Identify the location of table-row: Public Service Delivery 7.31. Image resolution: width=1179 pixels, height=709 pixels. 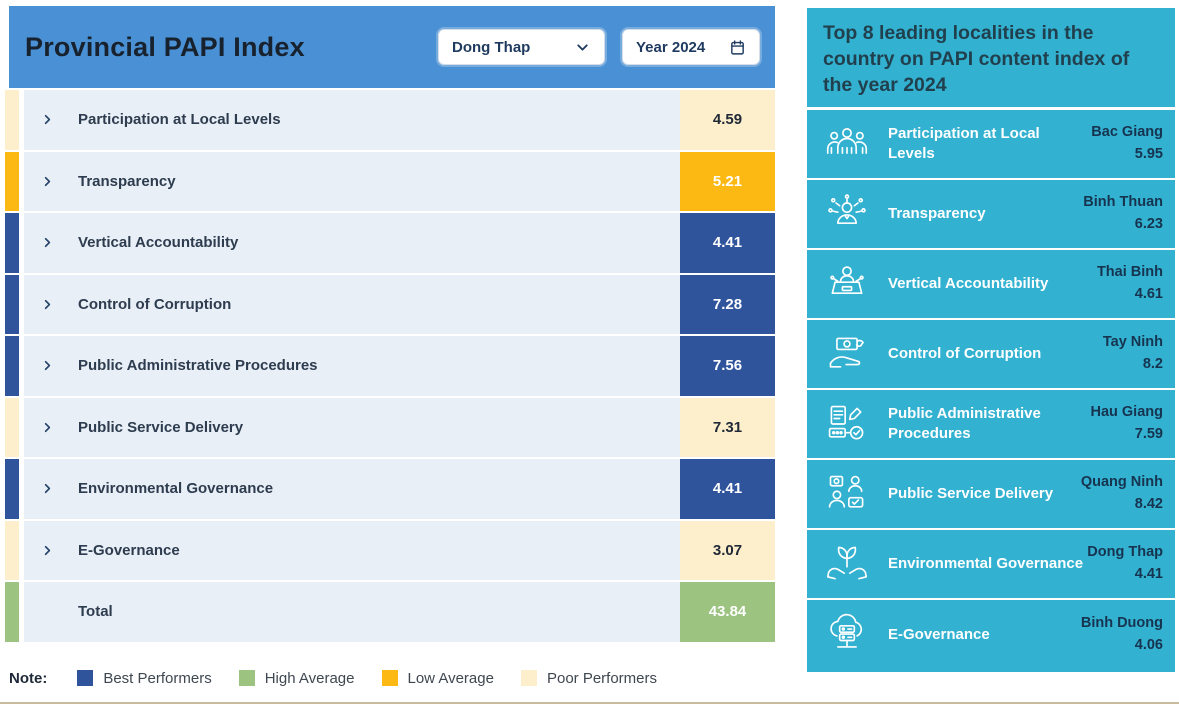
(387, 427).